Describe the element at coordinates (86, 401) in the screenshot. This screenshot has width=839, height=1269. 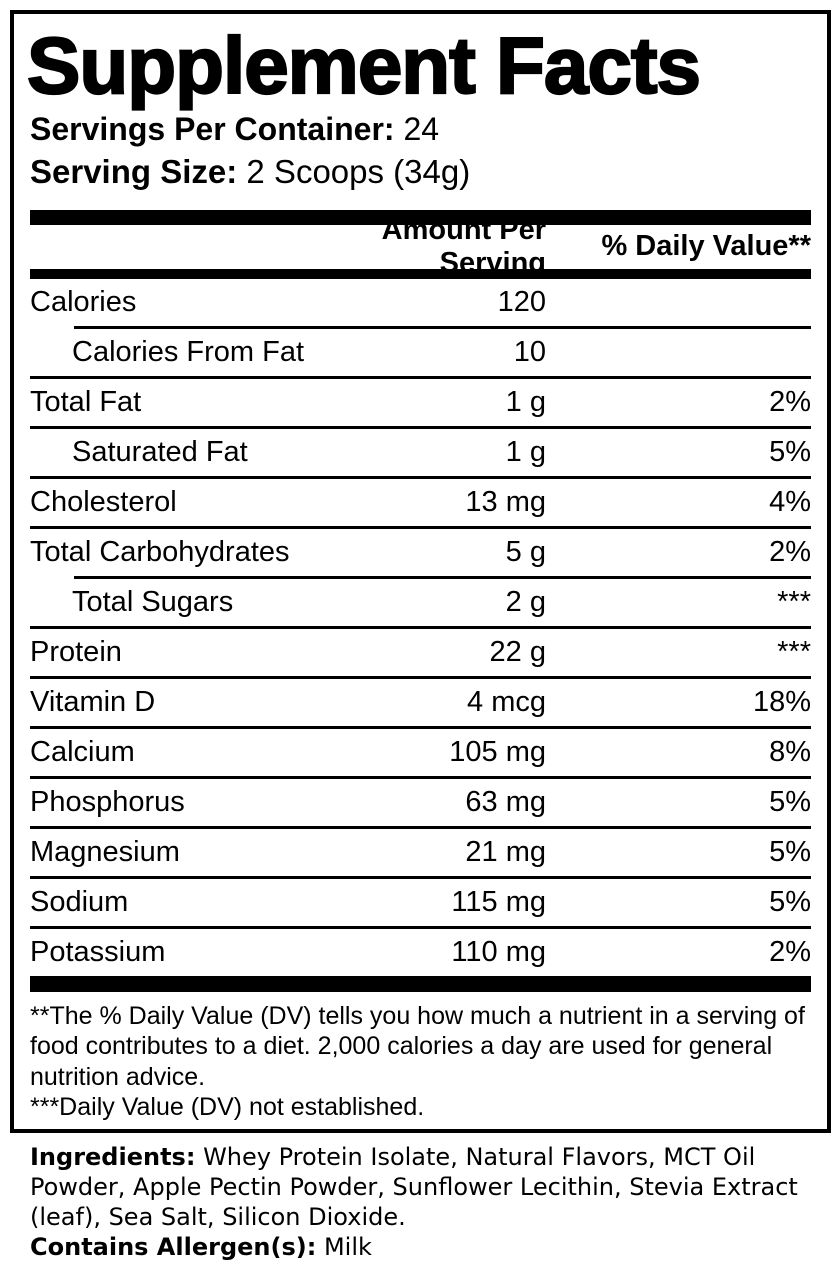
I see `nutrient-name: Total Fat` at that location.